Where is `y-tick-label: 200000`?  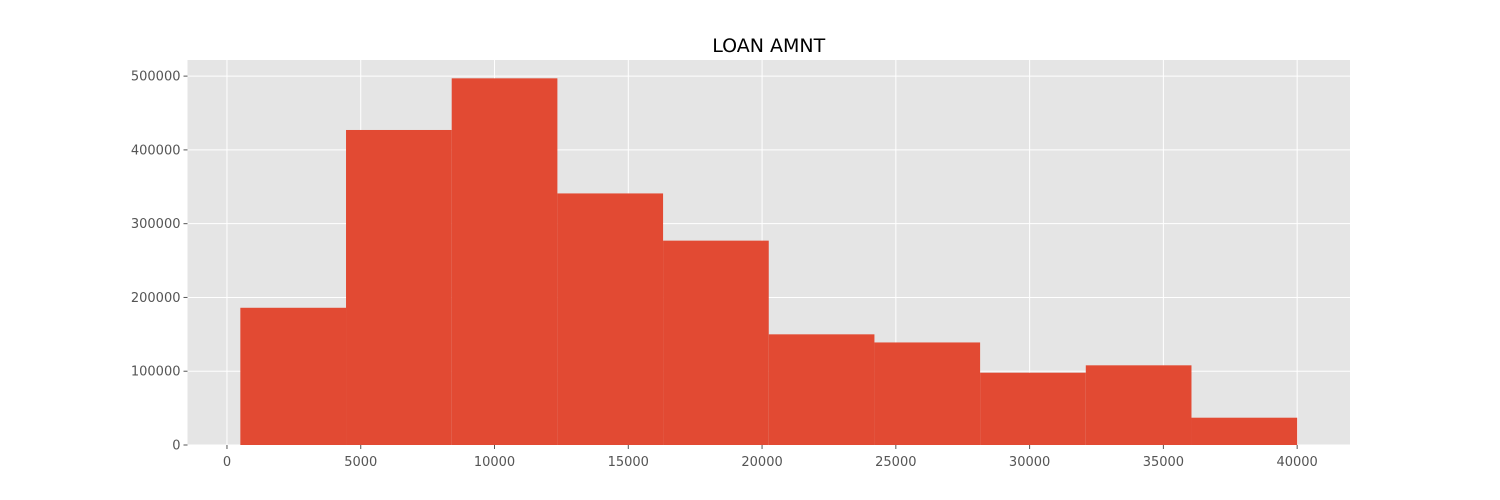
y-tick-label: 200000 is located at coordinates (156, 298).